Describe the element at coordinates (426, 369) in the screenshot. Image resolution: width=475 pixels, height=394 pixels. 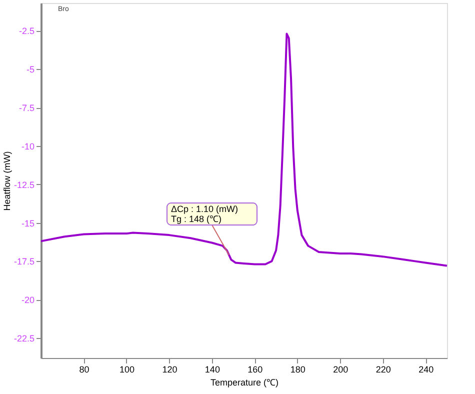
I see `x-tick-label: 240` at that location.